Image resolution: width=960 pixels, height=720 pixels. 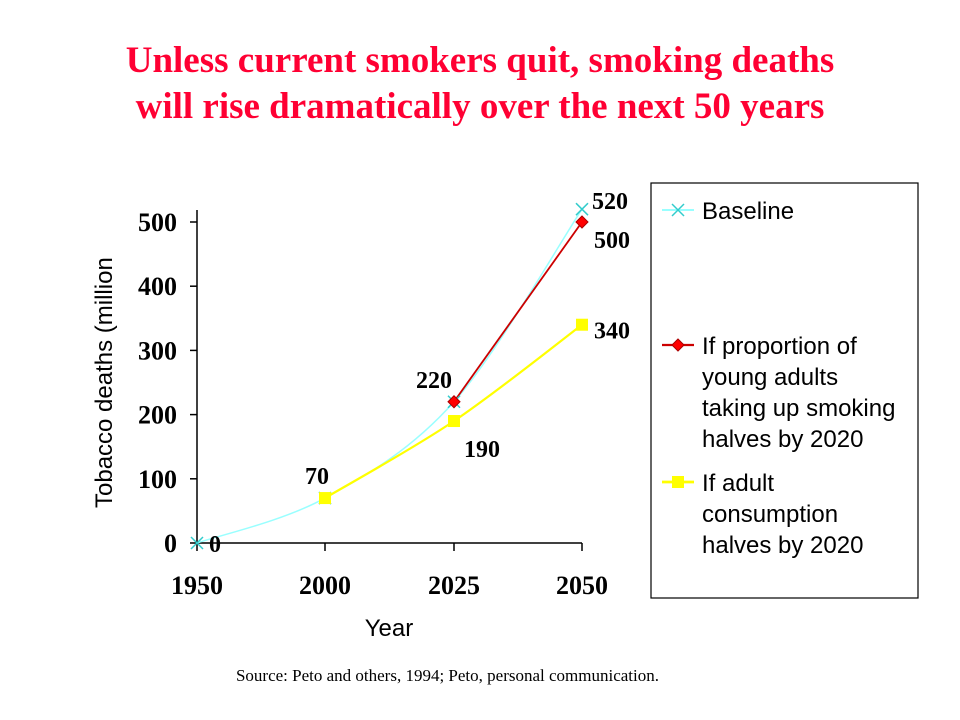 What do you see at coordinates (317, 477) in the screenshot?
I see `data-label: 70` at bounding box center [317, 477].